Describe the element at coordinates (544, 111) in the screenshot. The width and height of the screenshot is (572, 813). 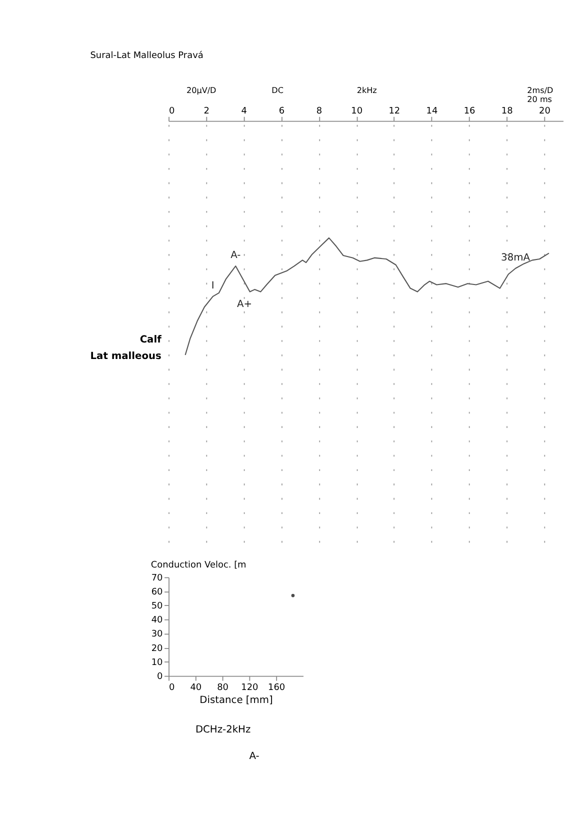
I see `x-tick-label: 20` at that location.